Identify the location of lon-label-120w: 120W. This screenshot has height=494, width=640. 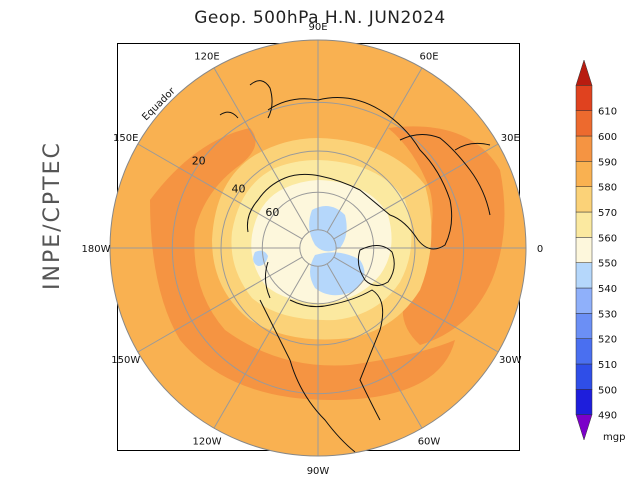
(207, 441).